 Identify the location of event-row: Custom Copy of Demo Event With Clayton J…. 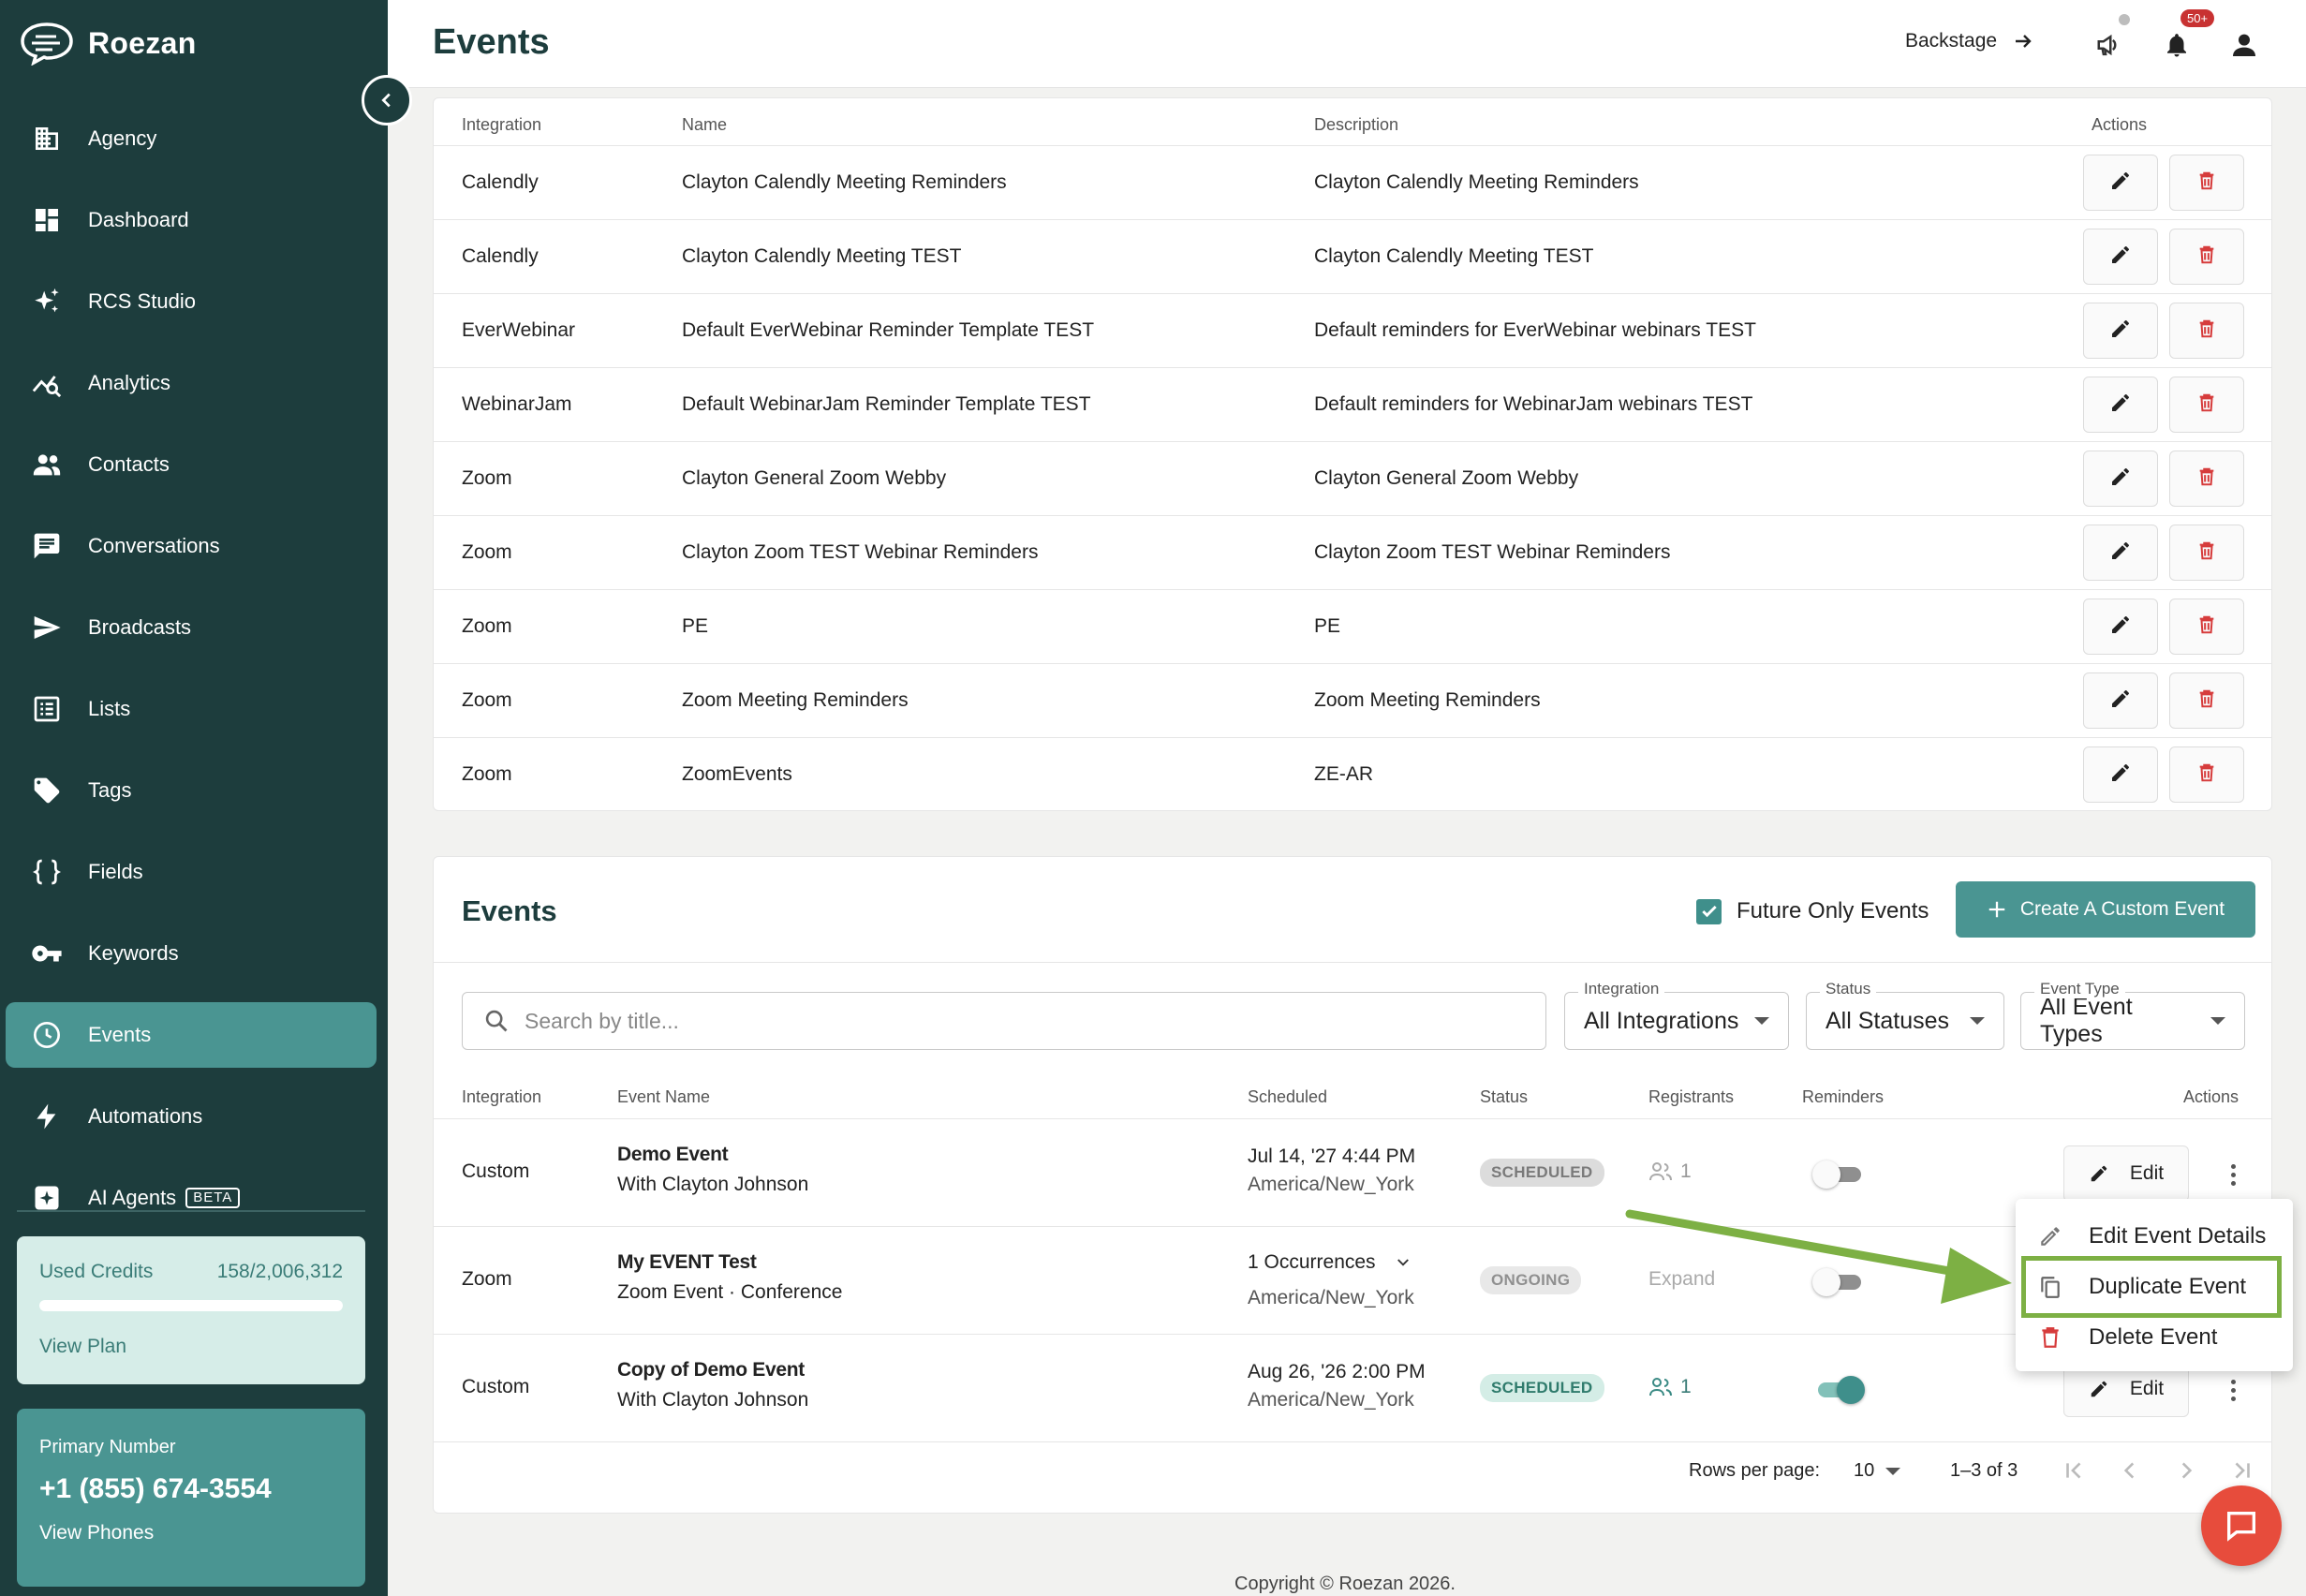
(1352, 1387).